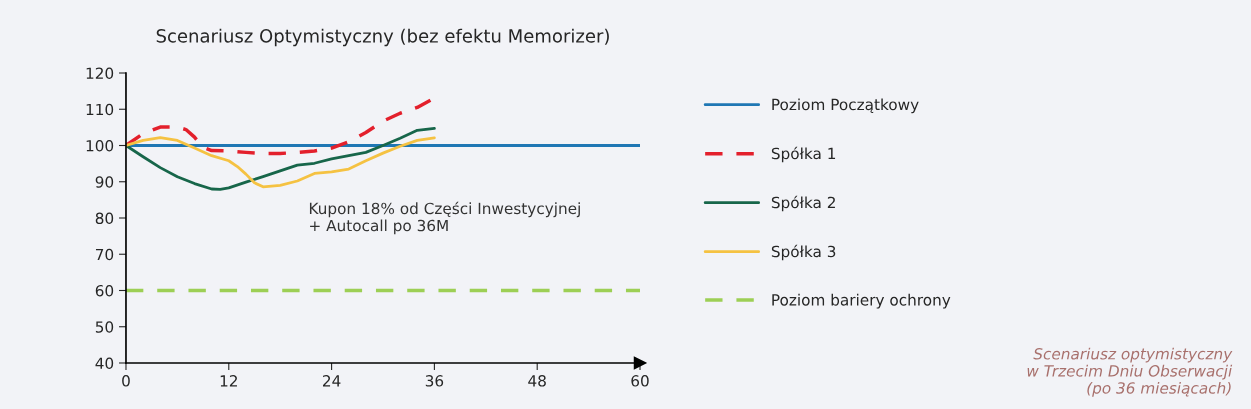 The width and height of the screenshot is (1251, 409). What do you see at coordinates (104, 254) in the screenshot?
I see `y-tick-label: 70` at bounding box center [104, 254].